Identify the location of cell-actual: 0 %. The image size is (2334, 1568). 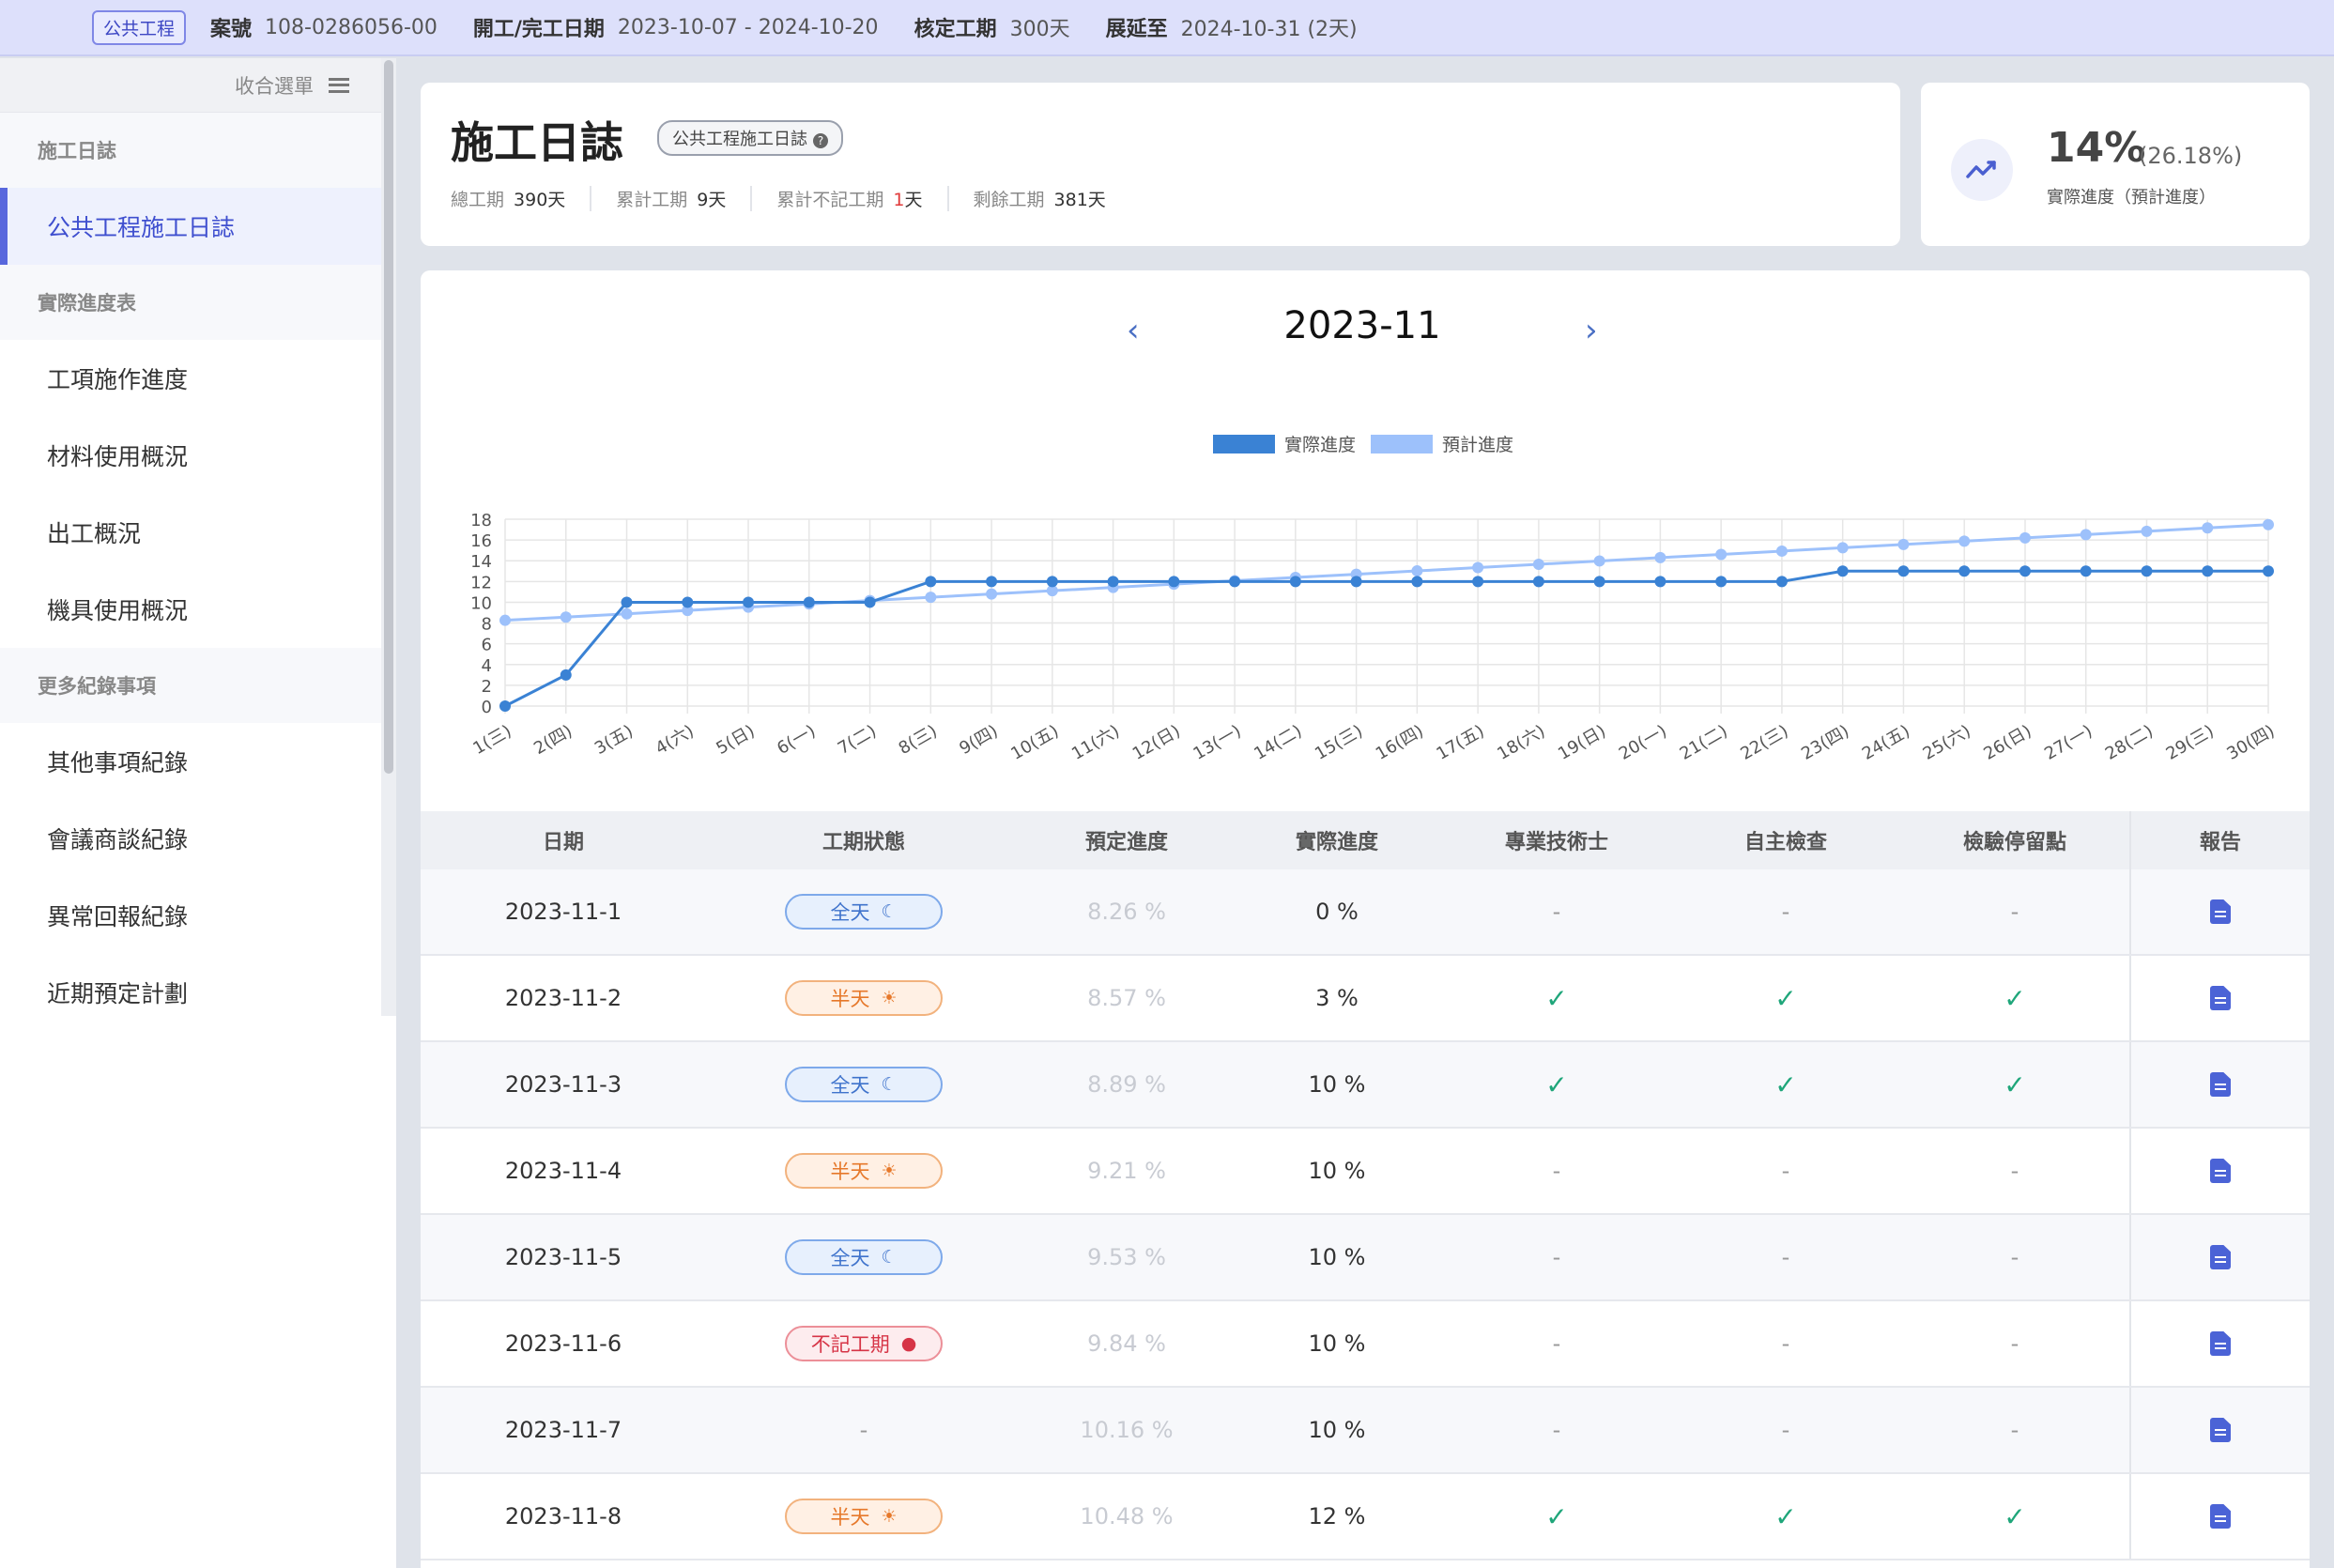
(1337, 912).